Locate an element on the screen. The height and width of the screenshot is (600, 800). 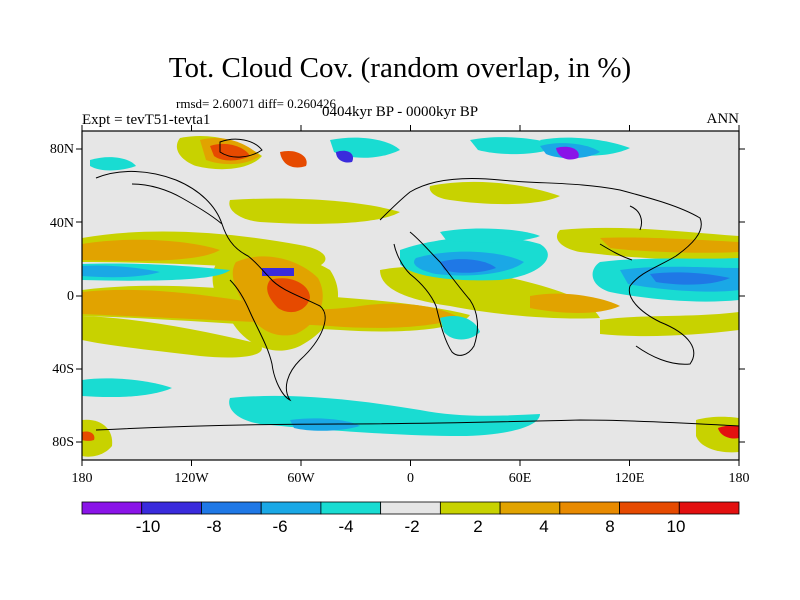
colorbar-label: -10 is located at coordinates (148, 526).